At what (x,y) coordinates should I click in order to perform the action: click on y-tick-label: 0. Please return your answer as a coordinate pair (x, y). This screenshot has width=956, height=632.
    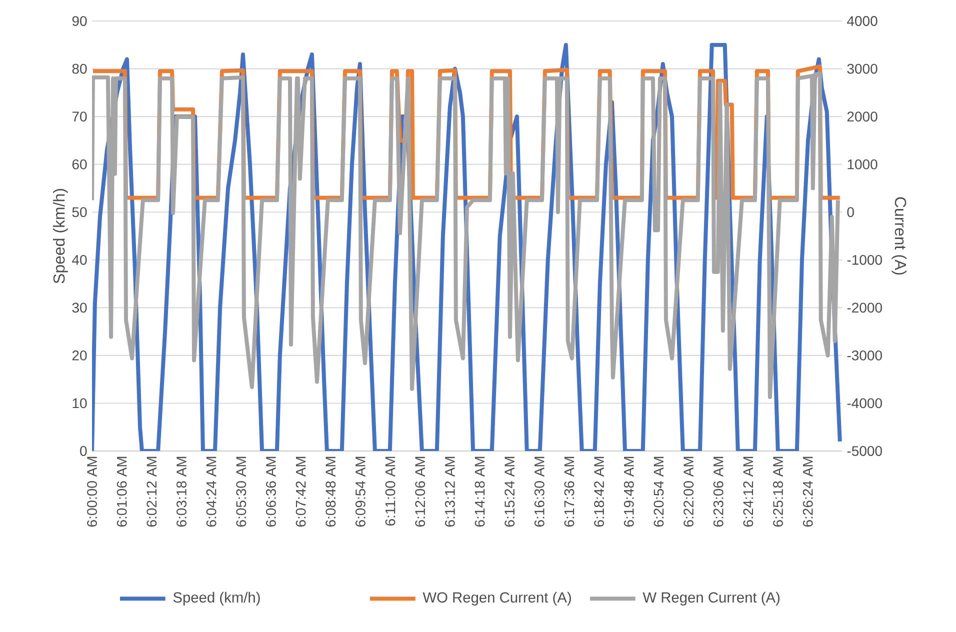
    Looking at the image, I should click on (83, 451).